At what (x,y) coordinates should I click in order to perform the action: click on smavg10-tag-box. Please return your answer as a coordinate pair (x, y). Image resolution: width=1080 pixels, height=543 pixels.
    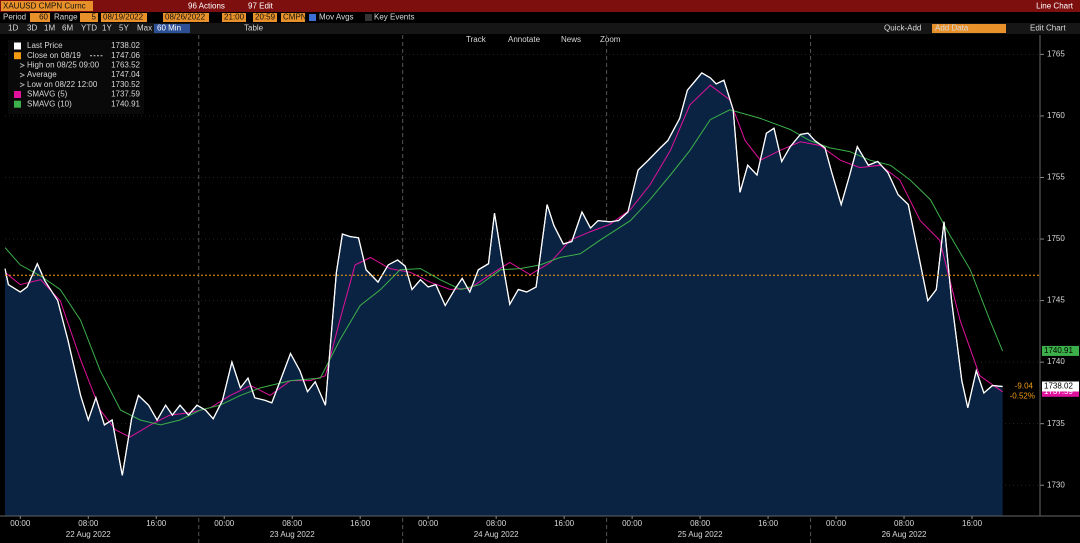
    Looking at the image, I should click on (1060, 350).